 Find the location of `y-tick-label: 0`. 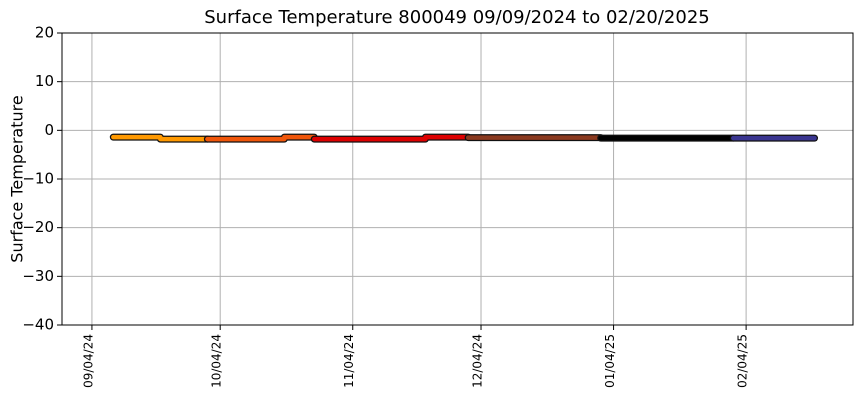

y-tick-label: 0 is located at coordinates (49, 130).